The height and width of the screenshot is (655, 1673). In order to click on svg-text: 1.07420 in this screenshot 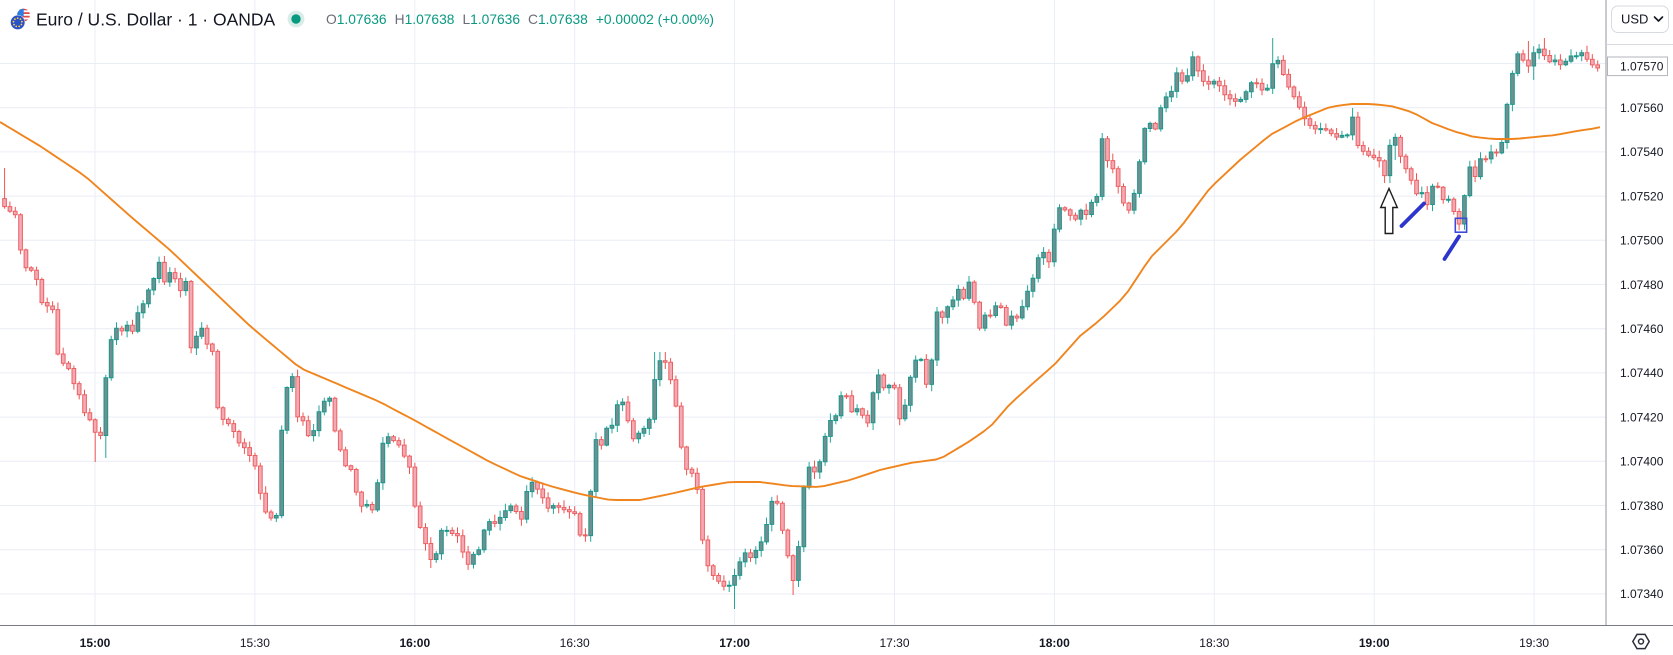, I will do `click(1642, 417)`.